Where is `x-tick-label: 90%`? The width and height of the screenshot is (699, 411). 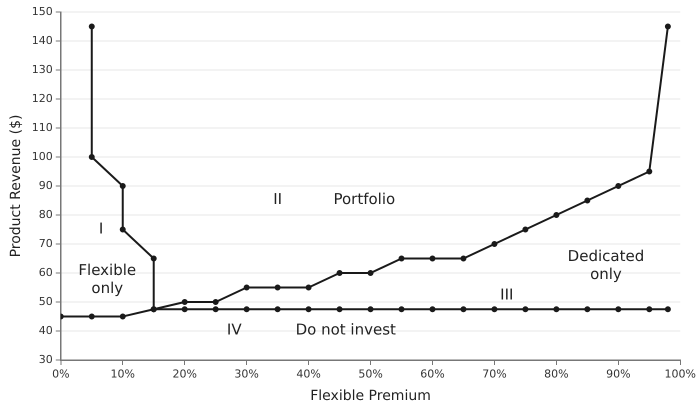
x-tick-label: 90% is located at coordinates (618, 373).